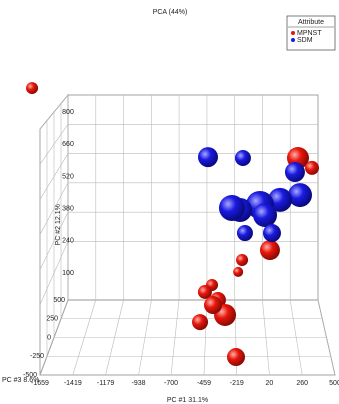  What do you see at coordinates (68, 112) in the screenshot?
I see `y-tick-label: 800` at bounding box center [68, 112].